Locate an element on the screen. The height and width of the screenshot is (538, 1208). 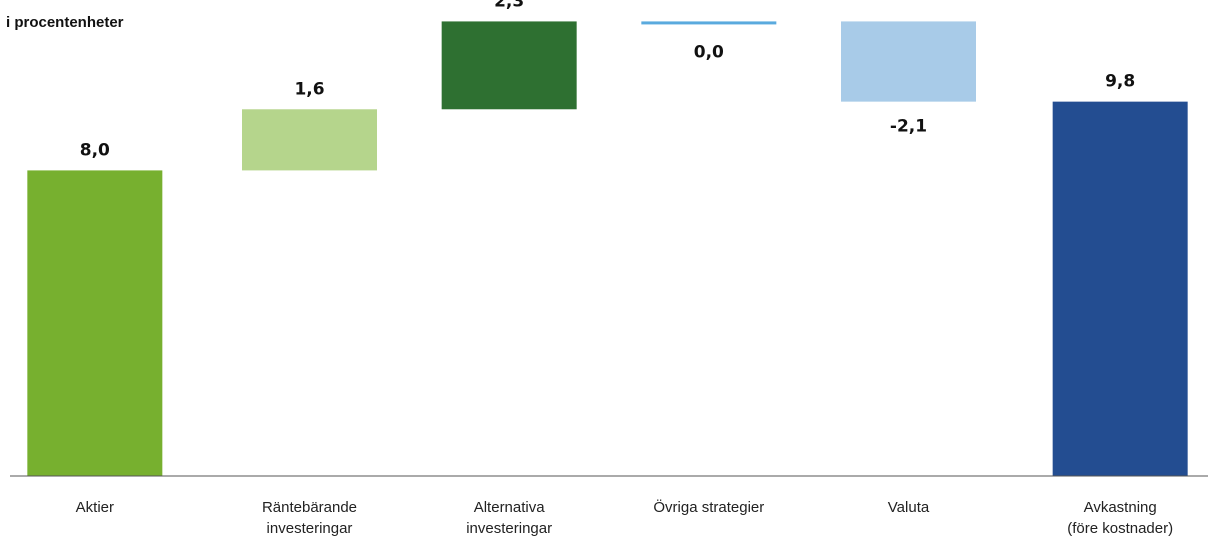
data-label-0: 8,0 is located at coordinates (95, 150).